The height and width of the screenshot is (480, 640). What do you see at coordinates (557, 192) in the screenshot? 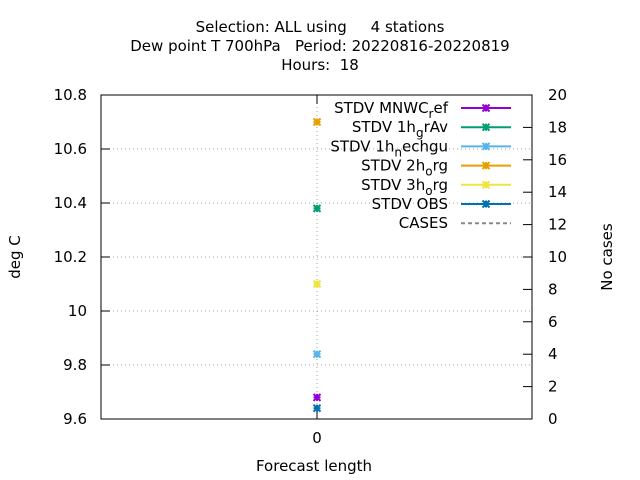
I see `y2-tick-label: 14` at bounding box center [557, 192].